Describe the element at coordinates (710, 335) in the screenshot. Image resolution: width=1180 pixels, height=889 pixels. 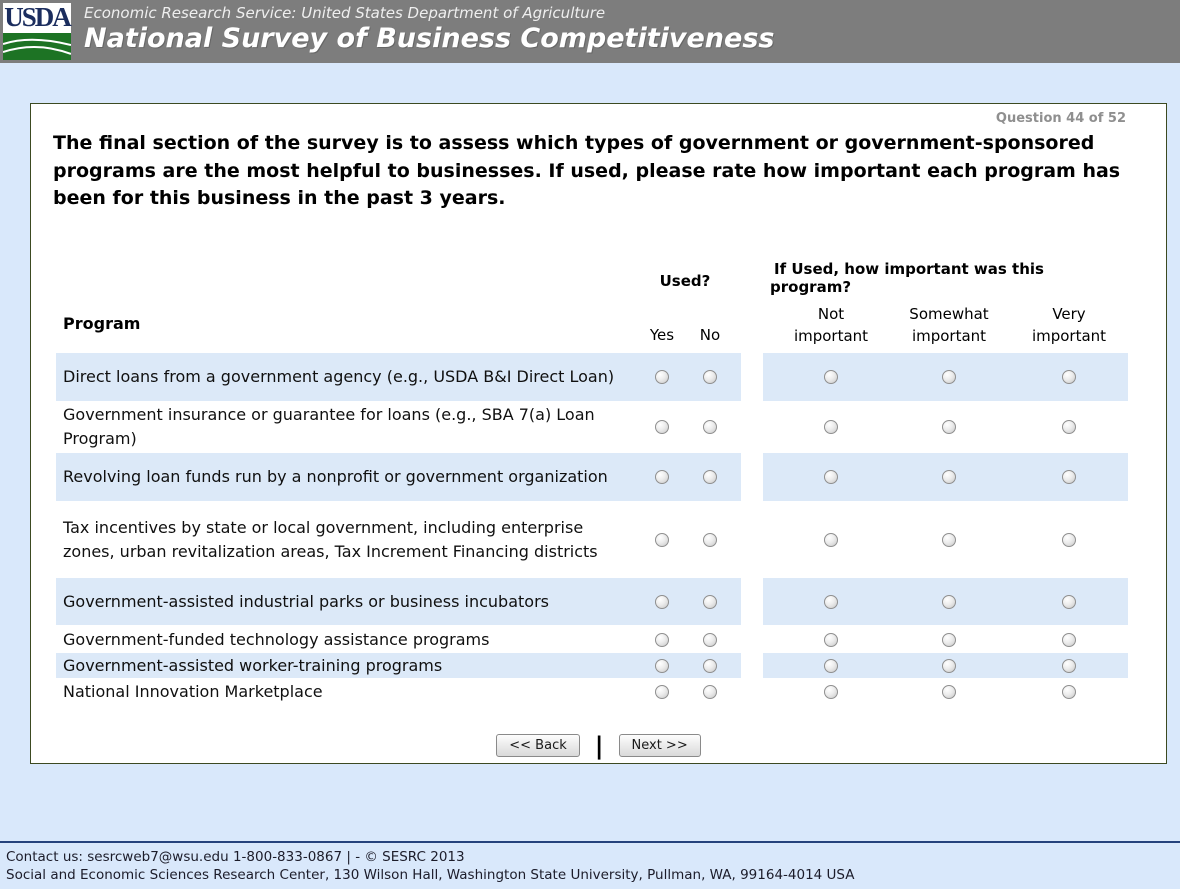
I see `no-column-label: No` at that location.